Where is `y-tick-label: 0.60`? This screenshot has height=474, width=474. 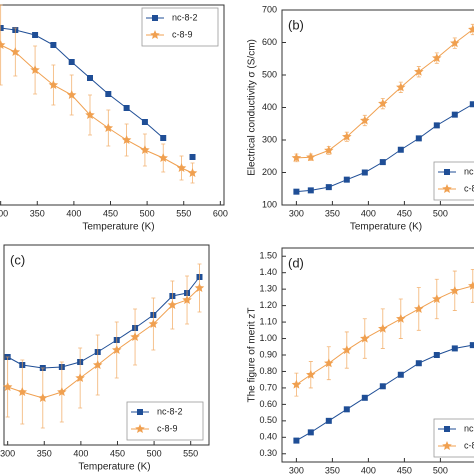 y-tick-label: 0.60 is located at coordinates (268, 404).